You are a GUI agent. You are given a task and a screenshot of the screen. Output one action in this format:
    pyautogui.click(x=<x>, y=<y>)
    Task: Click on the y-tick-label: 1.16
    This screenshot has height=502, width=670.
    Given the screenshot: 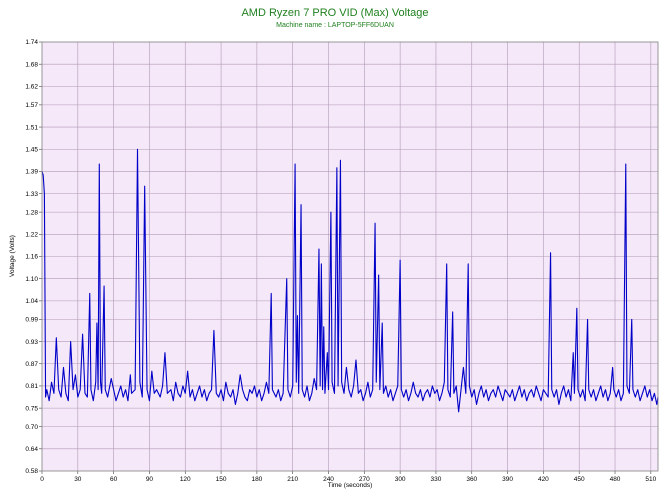 What is the action you would take?
    pyautogui.click(x=31, y=257)
    